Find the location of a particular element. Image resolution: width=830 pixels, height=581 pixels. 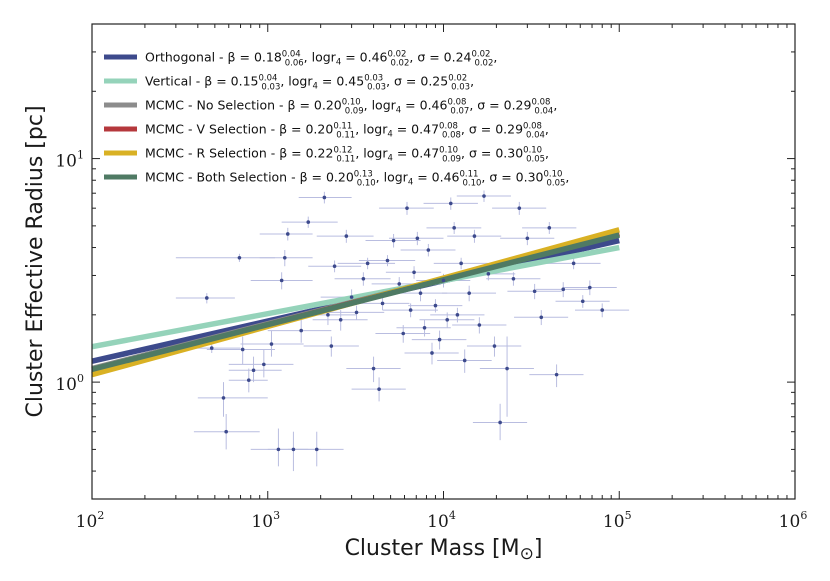

legend-logr-value: = 0.45 is located at coordinates (341, 81).